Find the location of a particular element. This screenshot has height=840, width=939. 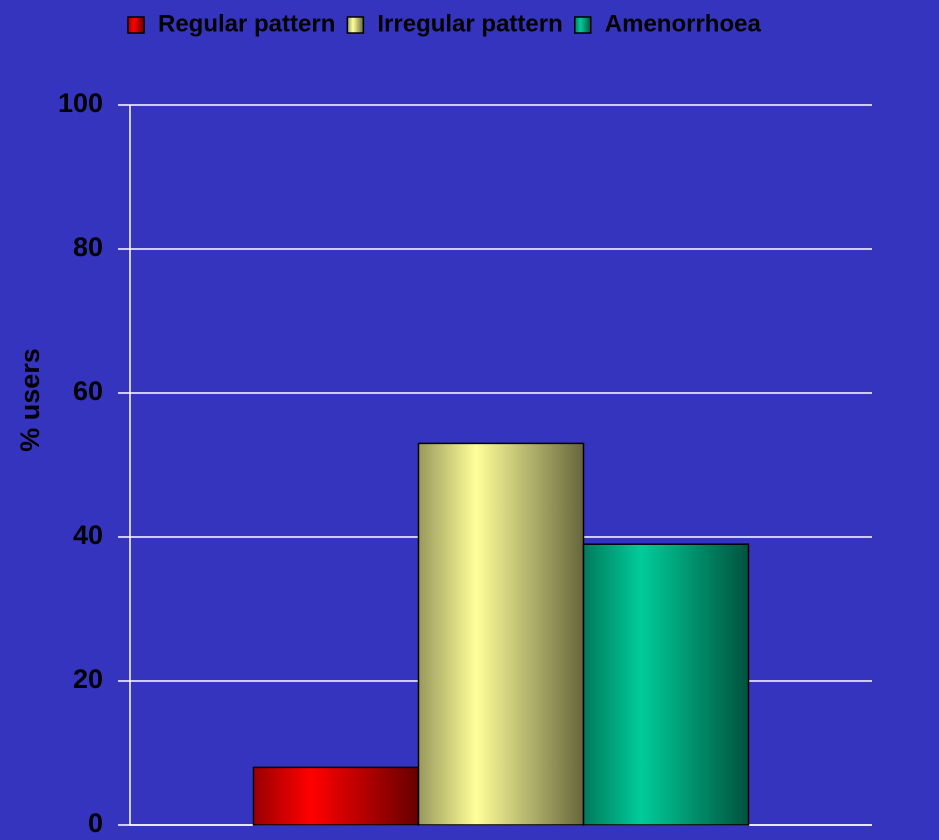

legend-label: Regular pattern is located at coordinates (246, 23).